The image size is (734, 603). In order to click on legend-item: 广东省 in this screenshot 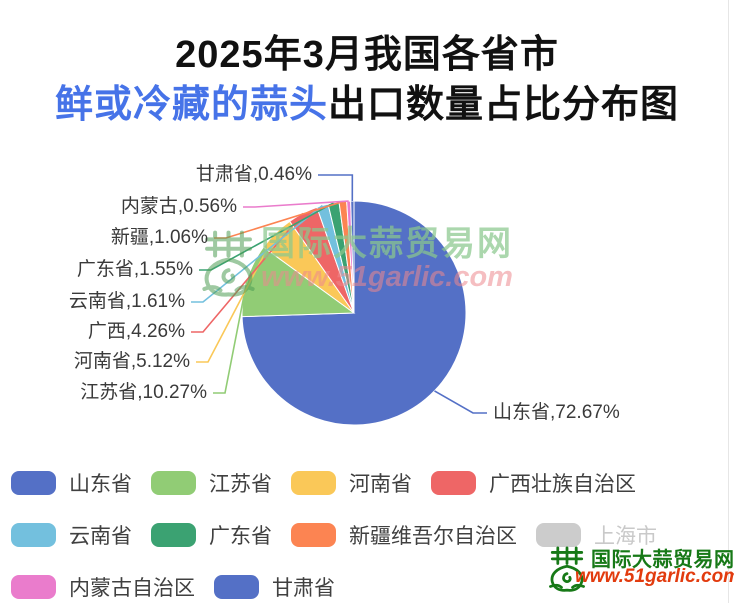, I will do `click(211, 535)`.